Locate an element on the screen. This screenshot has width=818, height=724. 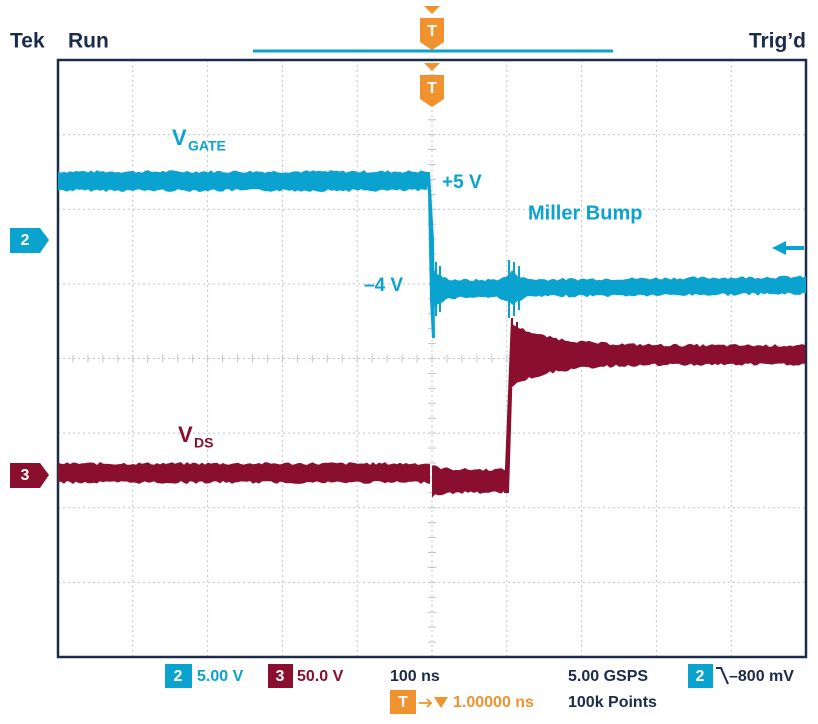
ch2-badge-label: 2 is located at coordinates (178, 676).